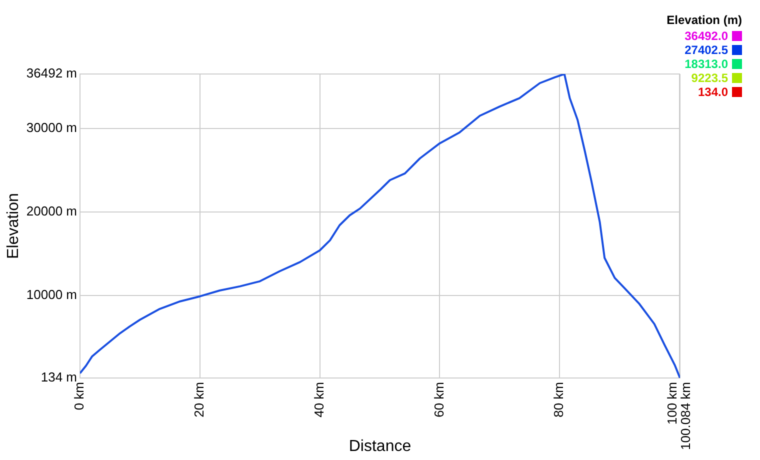 The height and width of the screenshot is (460, 760). Describe the element at coordinates (58, 377) in the screenshot. I see `y-tick-label: 134 m` at that location.